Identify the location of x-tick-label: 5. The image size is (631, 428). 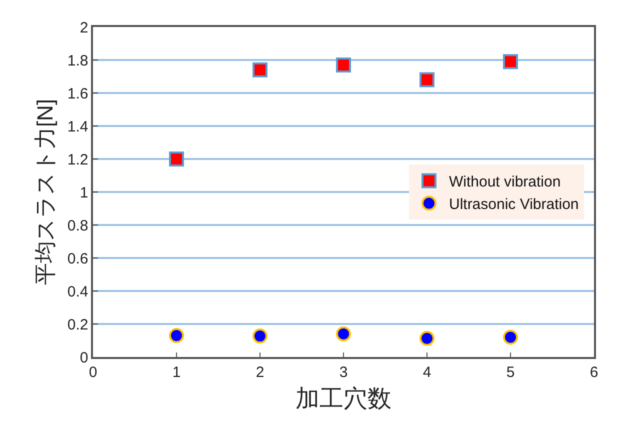
(510, 372).